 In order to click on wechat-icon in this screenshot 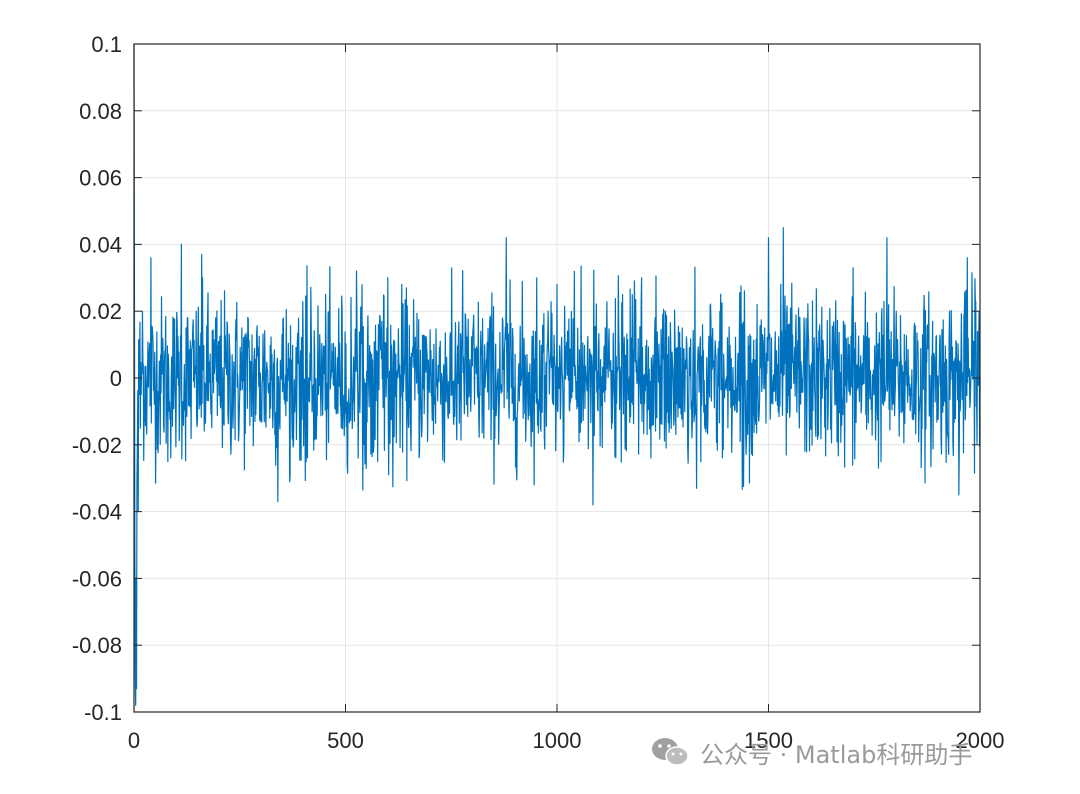, I will do `click(670, 752)`.